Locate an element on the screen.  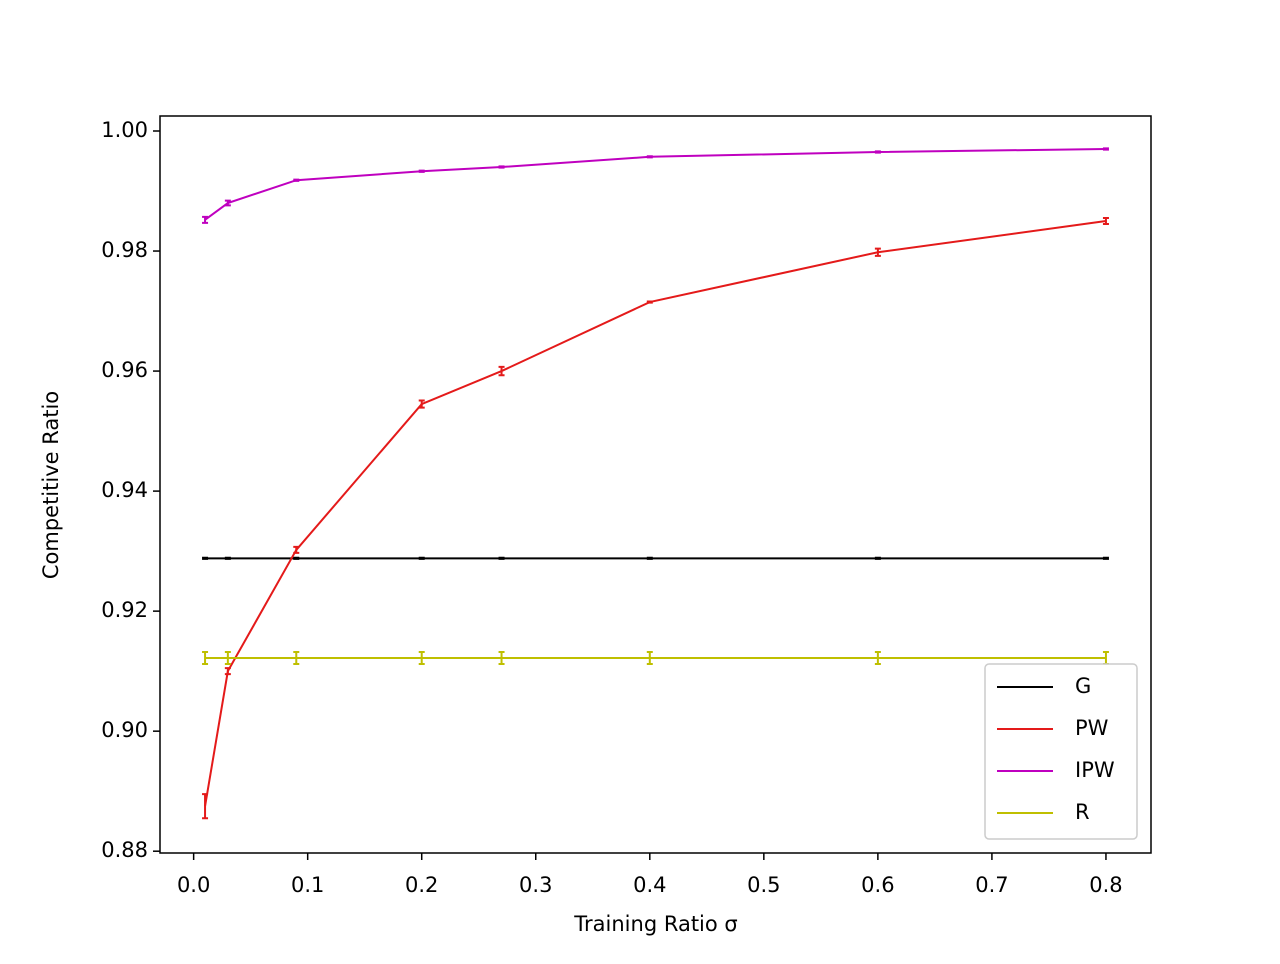
legend-label: G is located at coordinates (1083, 686).